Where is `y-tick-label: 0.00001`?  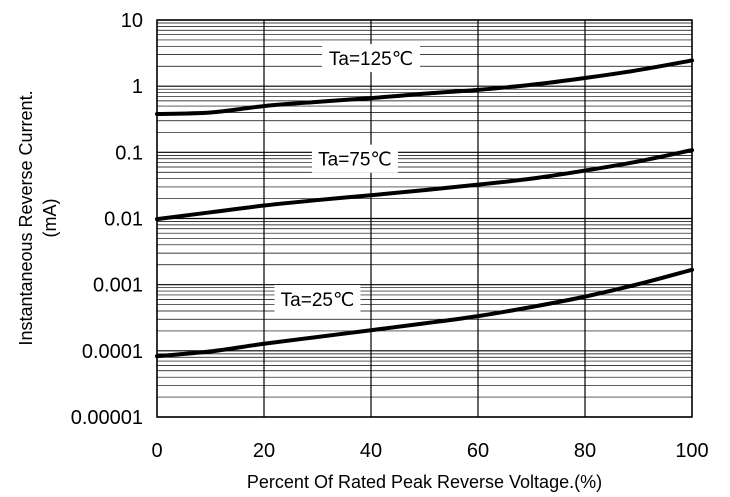 y-tick-label: 0.00001 is located at coordinates (107, 418).